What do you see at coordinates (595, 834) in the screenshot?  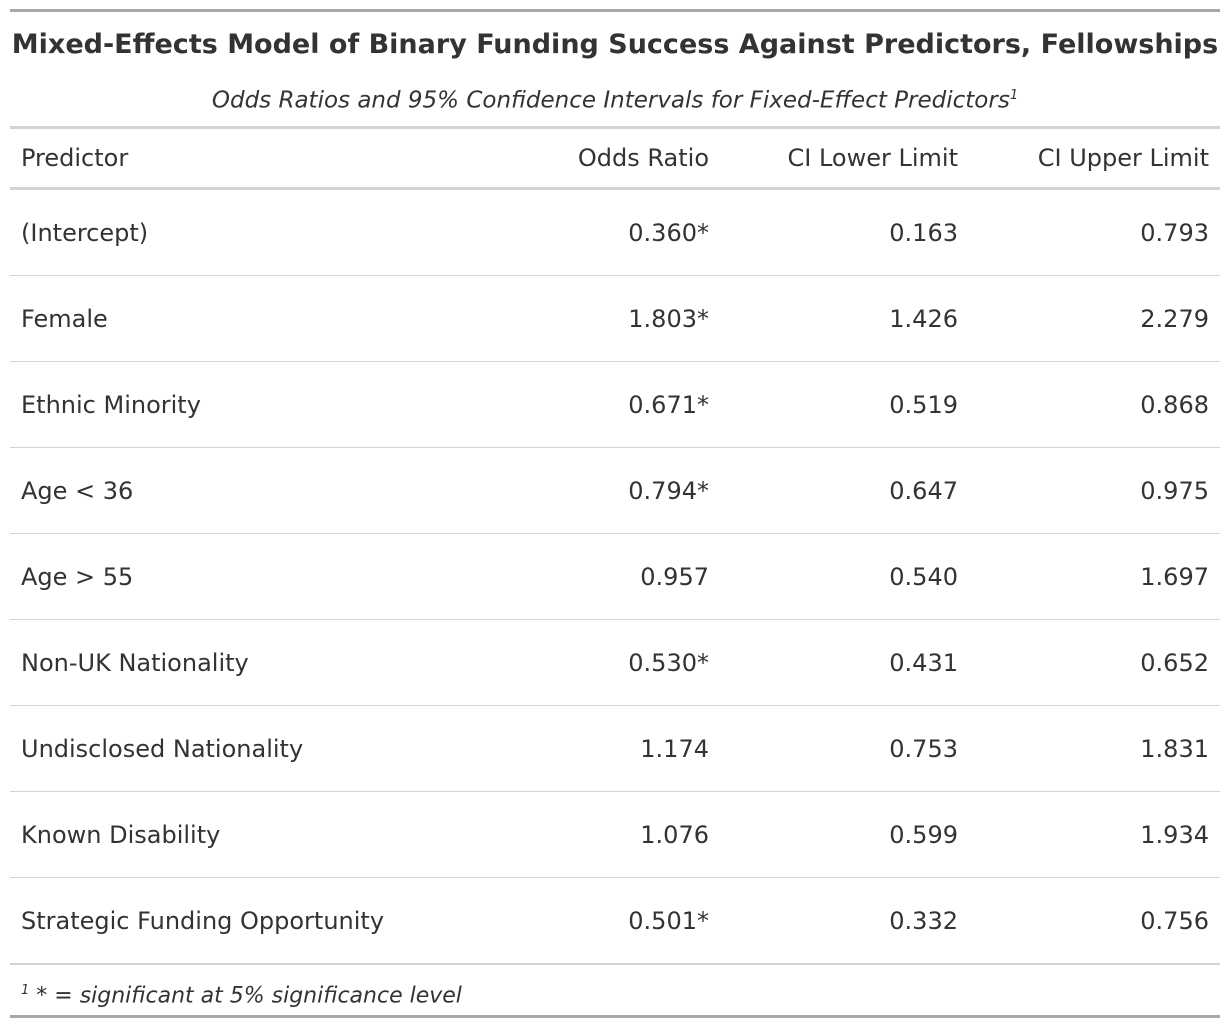 I see `cell: 1.076` at bounding box center [595, 834].